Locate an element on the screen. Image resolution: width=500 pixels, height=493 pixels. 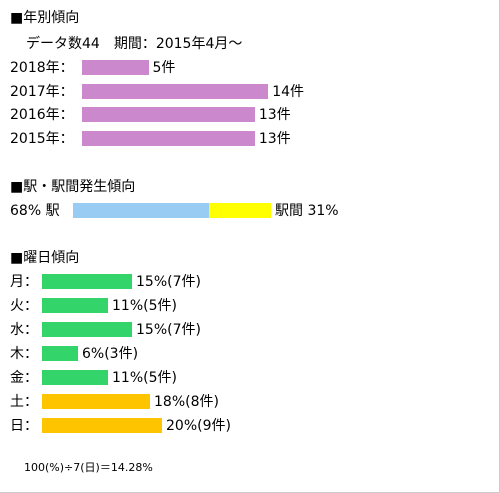
row-label: 金： is located at coordinates (24, 378).